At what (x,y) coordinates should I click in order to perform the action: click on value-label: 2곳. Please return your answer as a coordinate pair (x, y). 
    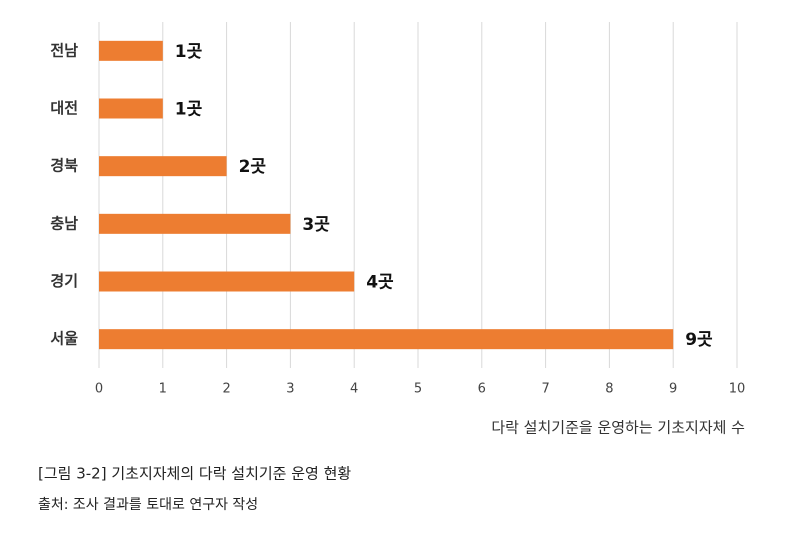
    Looking at the image, I should click on (253, 167).